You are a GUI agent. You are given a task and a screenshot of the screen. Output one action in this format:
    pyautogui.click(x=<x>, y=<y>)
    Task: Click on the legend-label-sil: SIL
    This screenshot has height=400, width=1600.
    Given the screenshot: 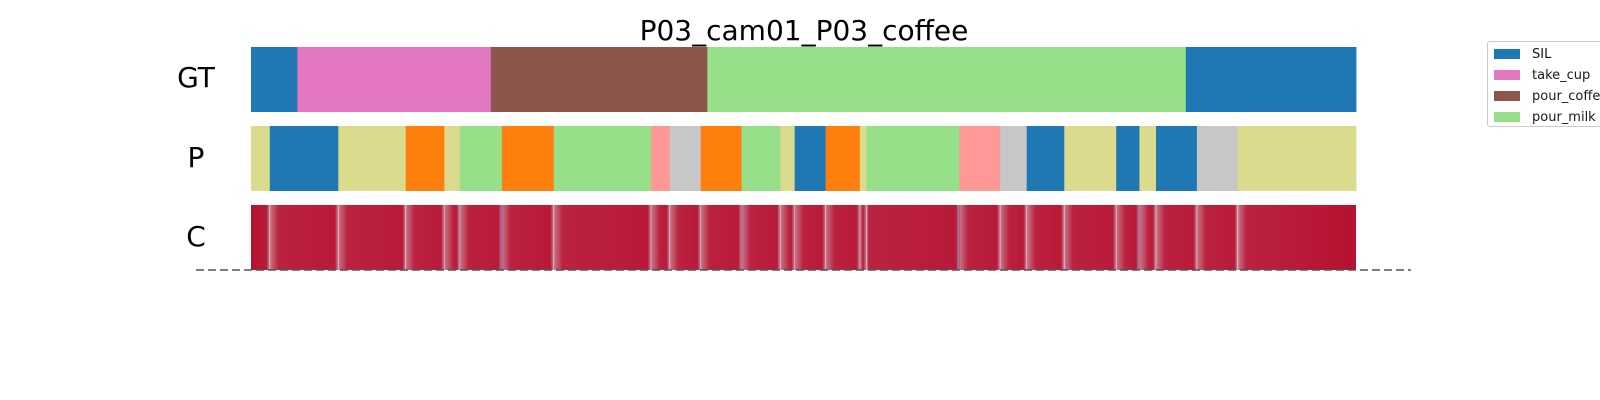 What is the action you would take?
    pyautogui.click(x=1542, y=54)
    